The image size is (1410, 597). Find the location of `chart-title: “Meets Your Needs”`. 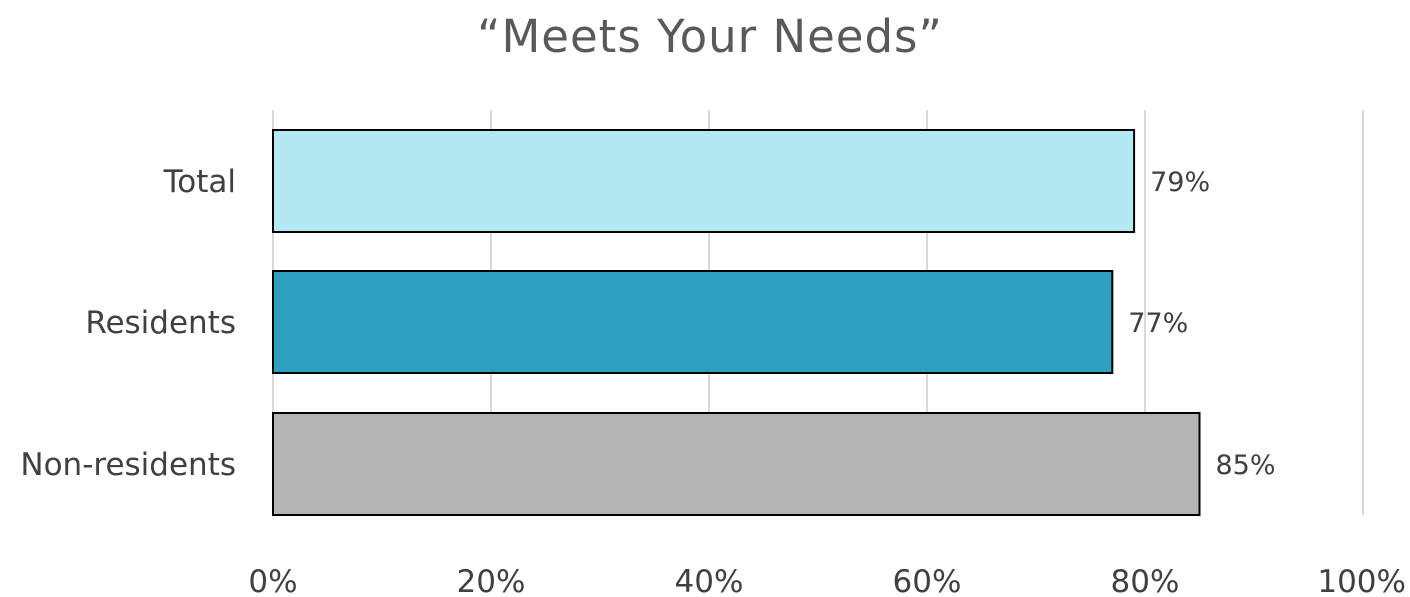

chart-title: “Meets Your Needs” is located at coordinates (710, 36).